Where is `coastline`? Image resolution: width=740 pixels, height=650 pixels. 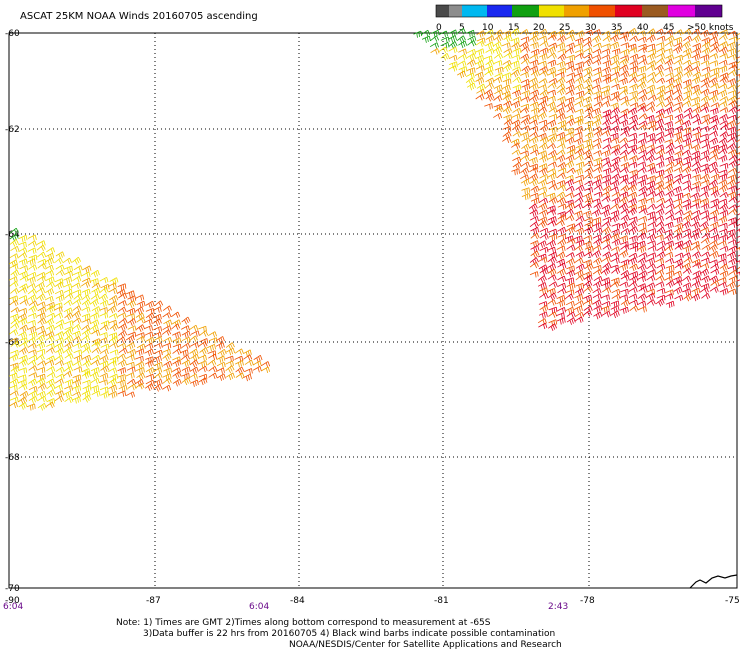 coastline is located at coordinates (713, 581).